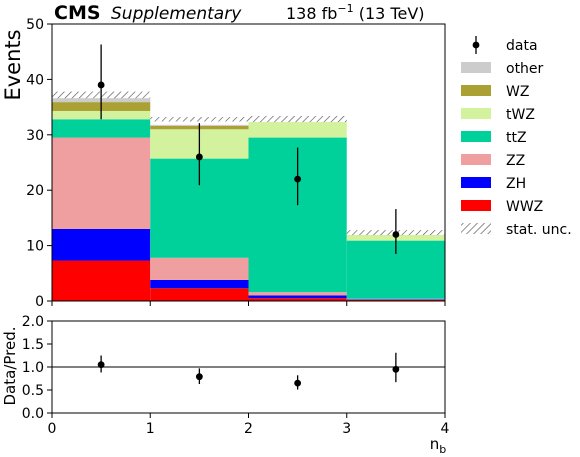  What do you see at coordinates (35, 191) in the screenshot?
I see `main-y-tick-label: 20` at bounding box center [35, 191].